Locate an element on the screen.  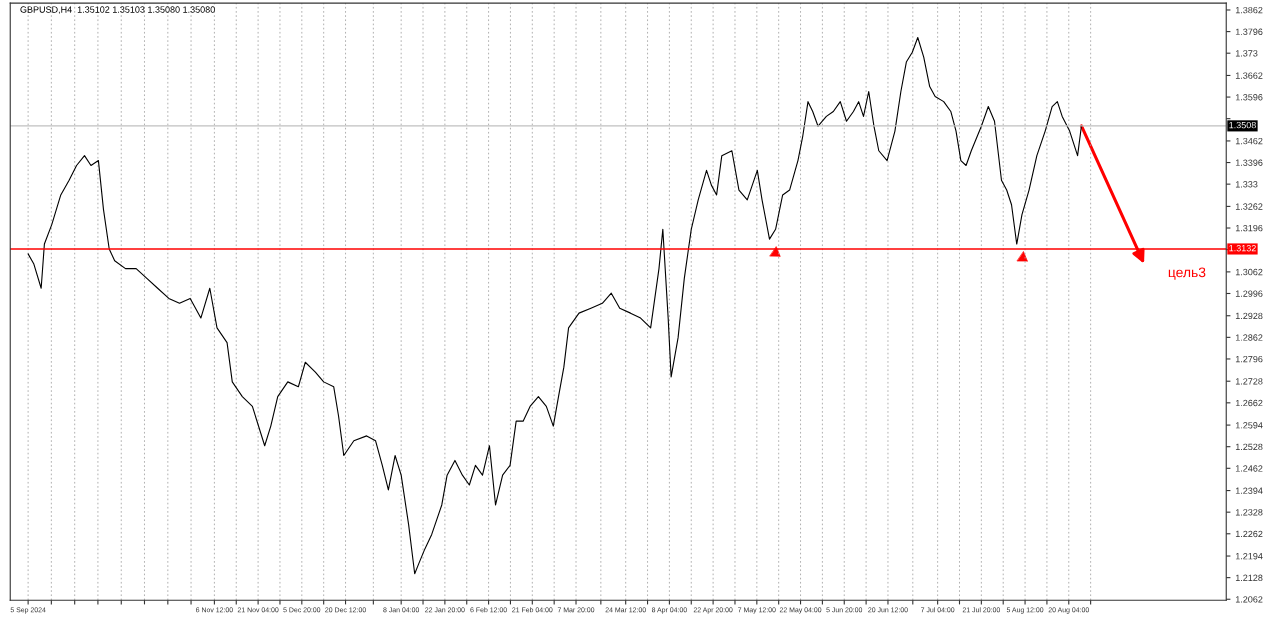
annotation: цель3 is located at coordinates (1187, 273).